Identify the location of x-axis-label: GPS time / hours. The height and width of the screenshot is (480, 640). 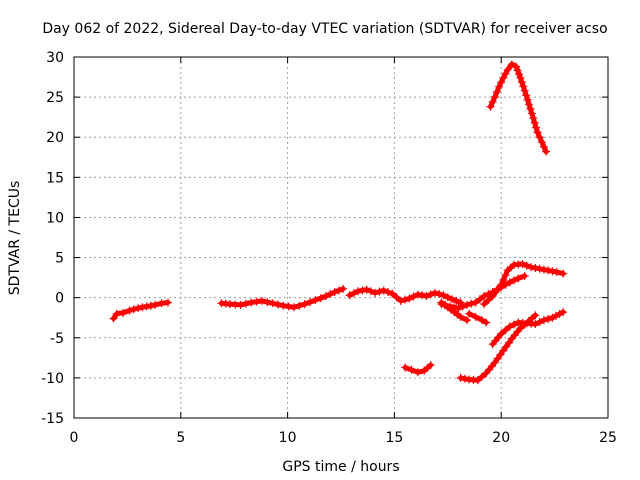
(340, 467).